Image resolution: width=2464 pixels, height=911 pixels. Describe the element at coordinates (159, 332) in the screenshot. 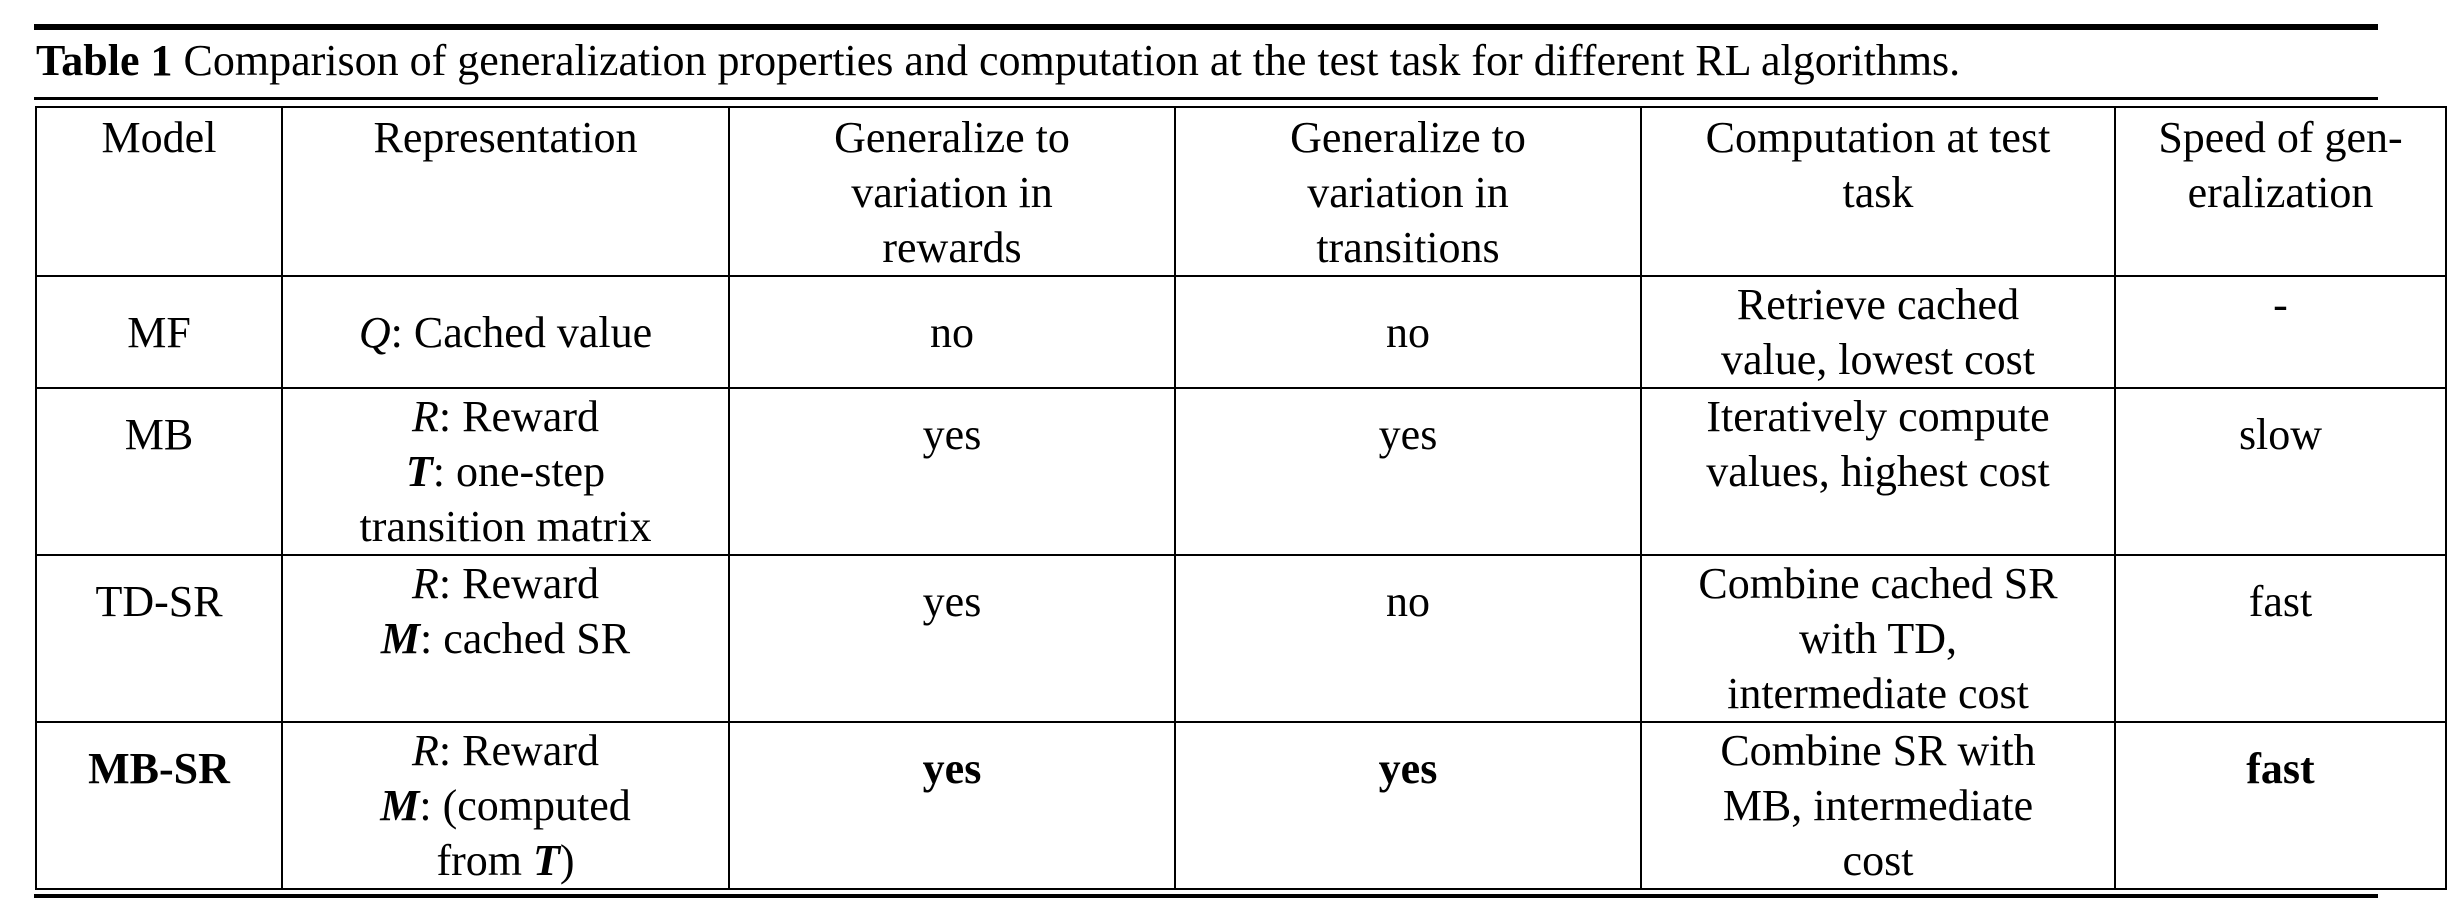

I see `cell-model: MF` at that location.